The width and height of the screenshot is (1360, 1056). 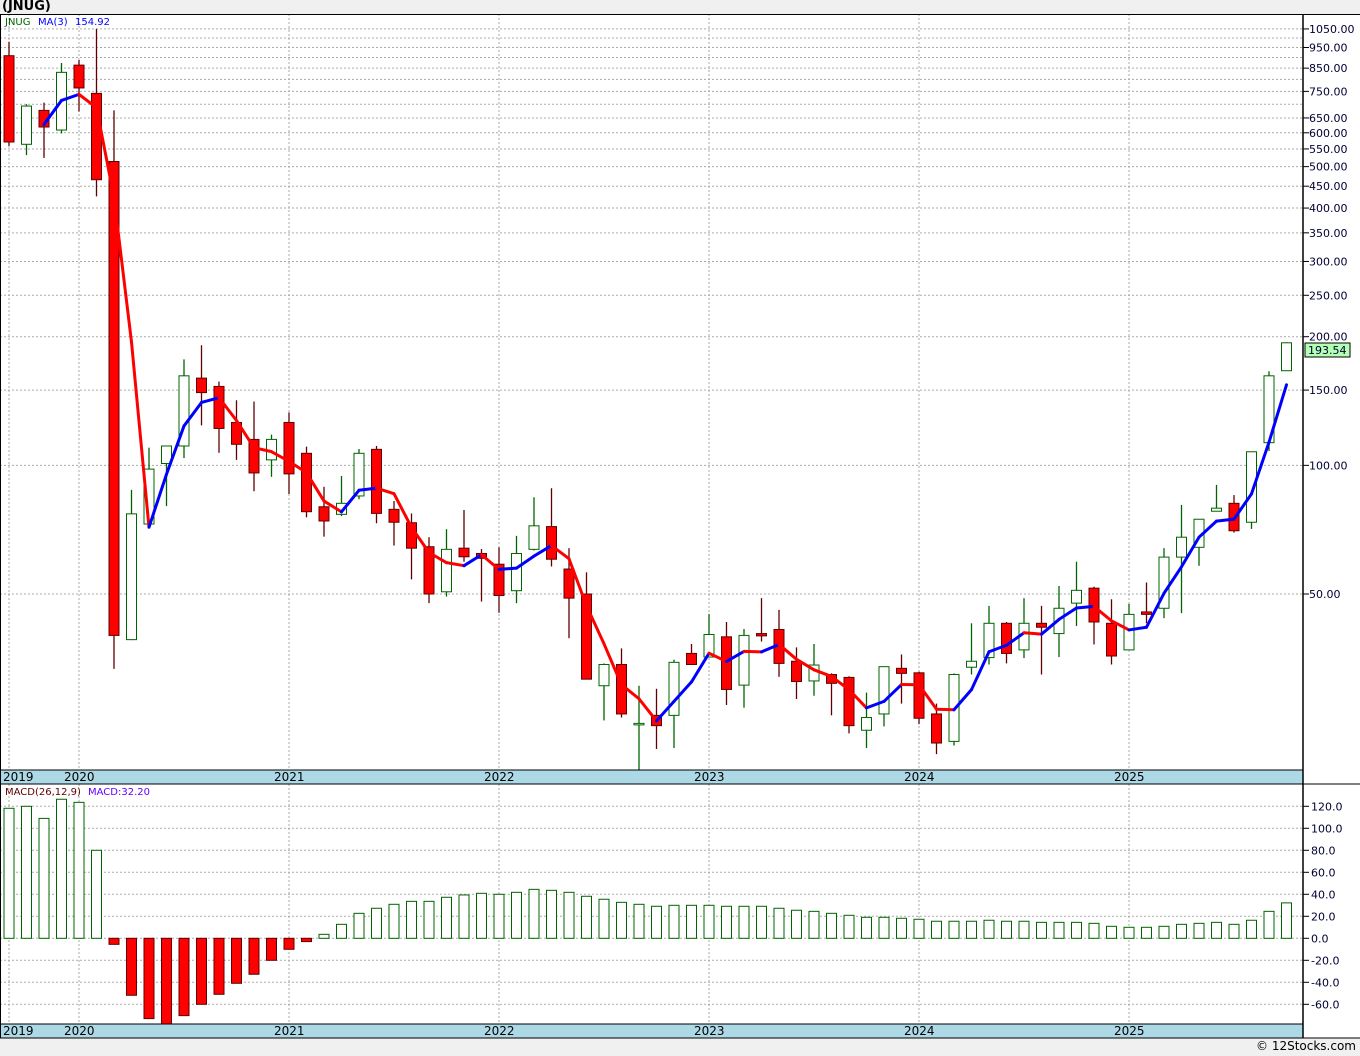 What do you see at coordinates (1325, 1004) in the screenshot?
I see `macd-tick-label: -60.0` at bounding box center [1325, 1004].